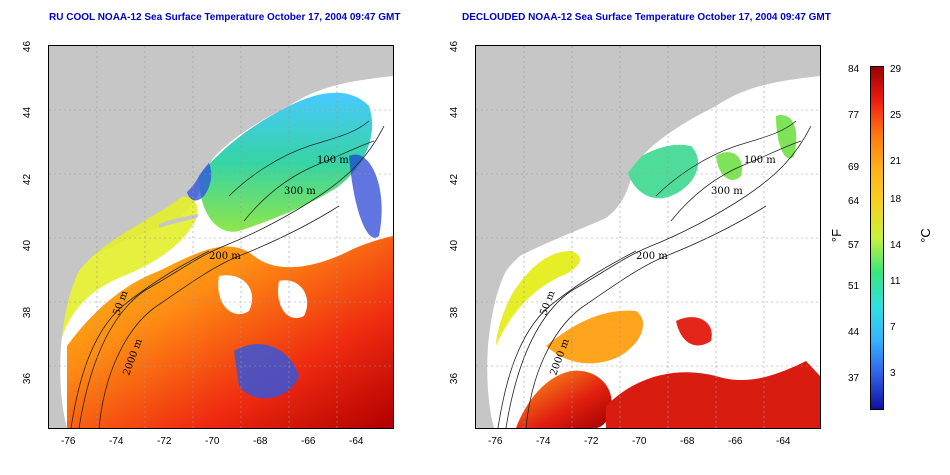 Image resolution: width=950 pixels, height=475 pixels. I want to click on colorbar-c-label: 21, so click(896, 161).